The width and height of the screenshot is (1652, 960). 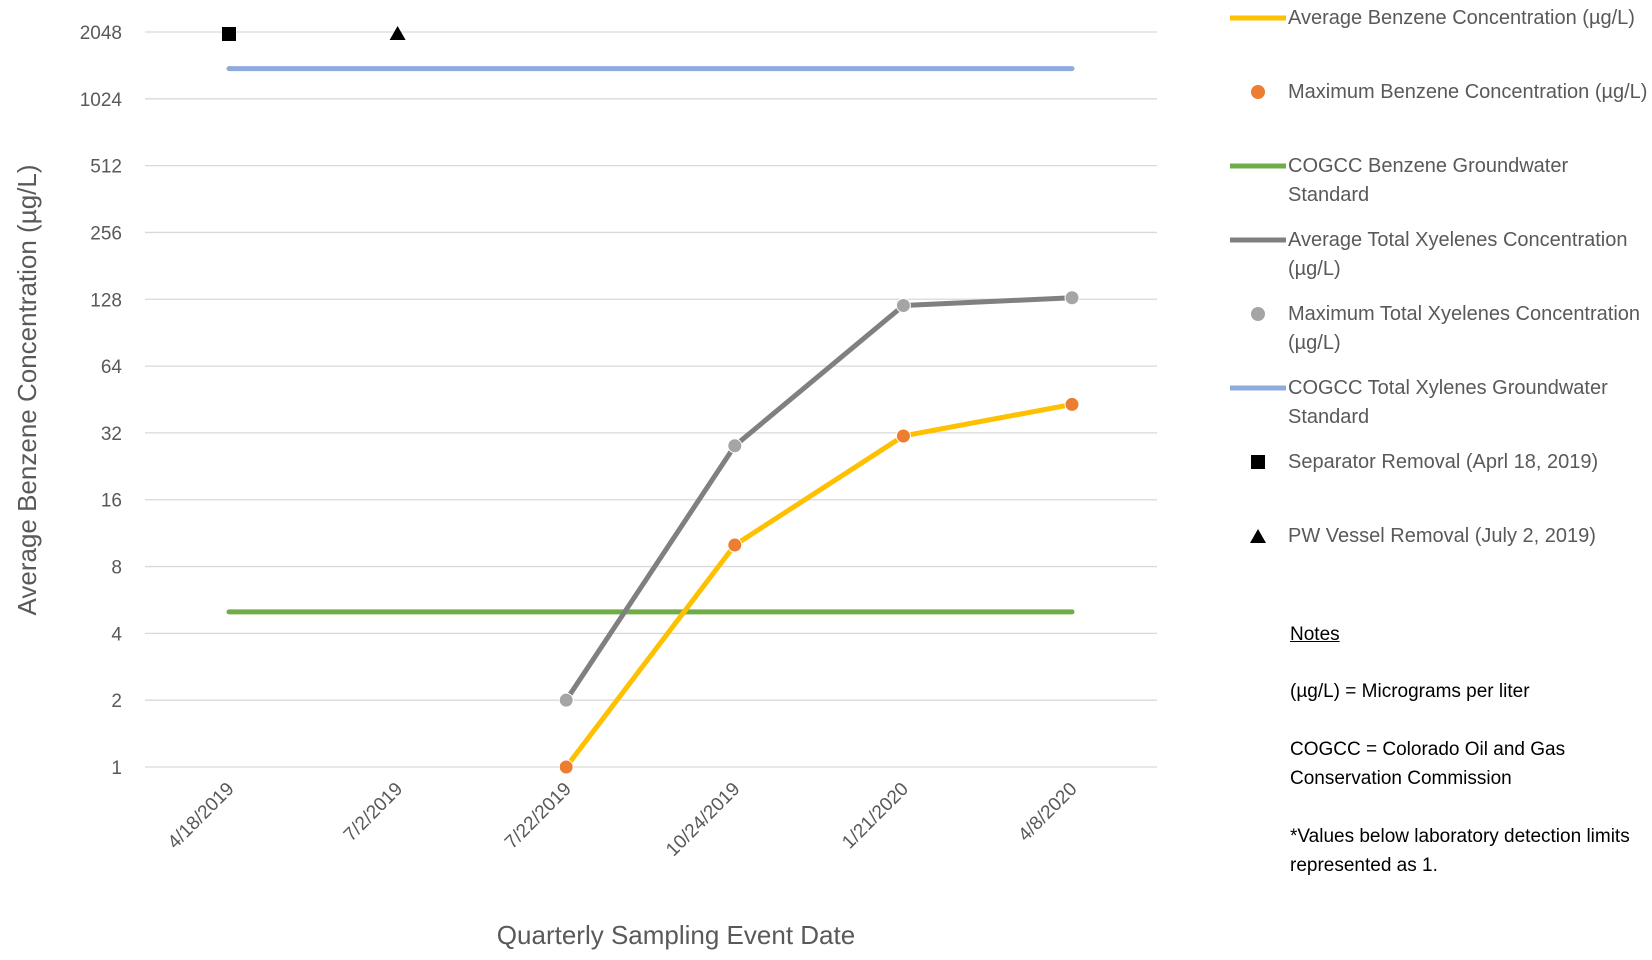 I want to click on note-line: (µg/L) = Micrograms per liter, so click(x=1410, y=691).